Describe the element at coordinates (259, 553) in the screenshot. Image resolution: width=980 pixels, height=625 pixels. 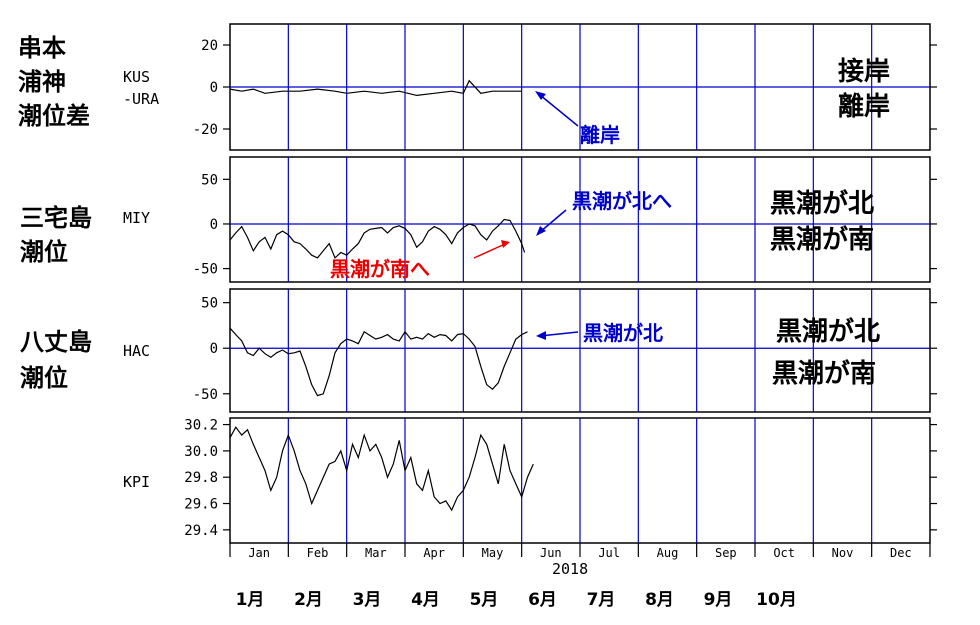
I see `month-label-jan: Jan` at that location.